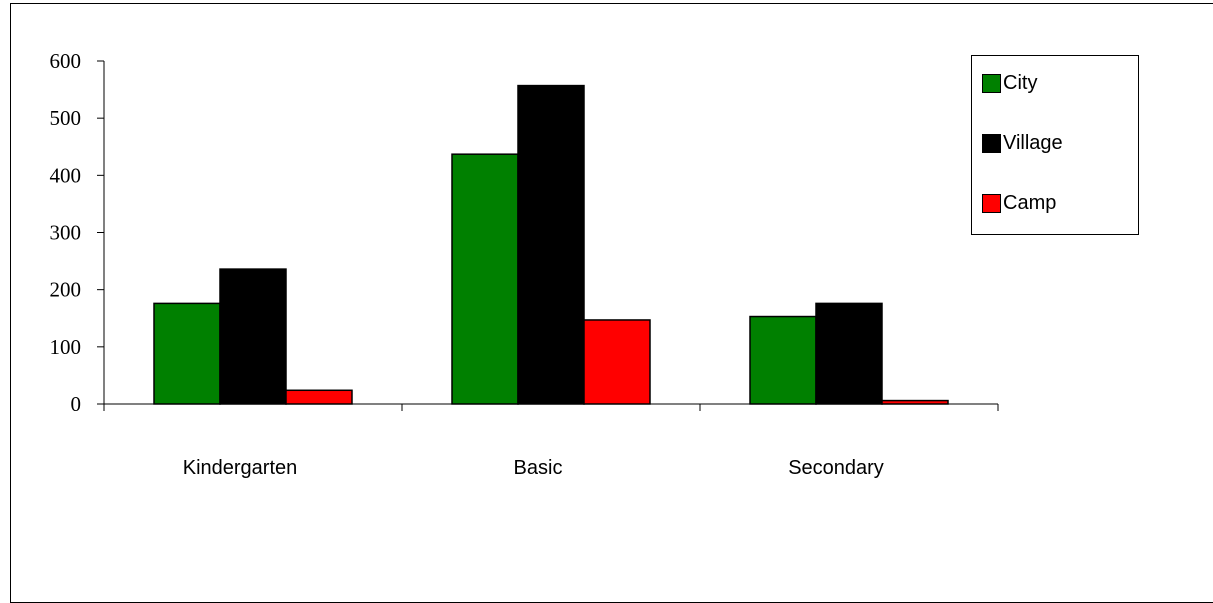  Describe the element at coordinates (1020, 82) in the screenshot. I see `legend-label-city: City` at that location.